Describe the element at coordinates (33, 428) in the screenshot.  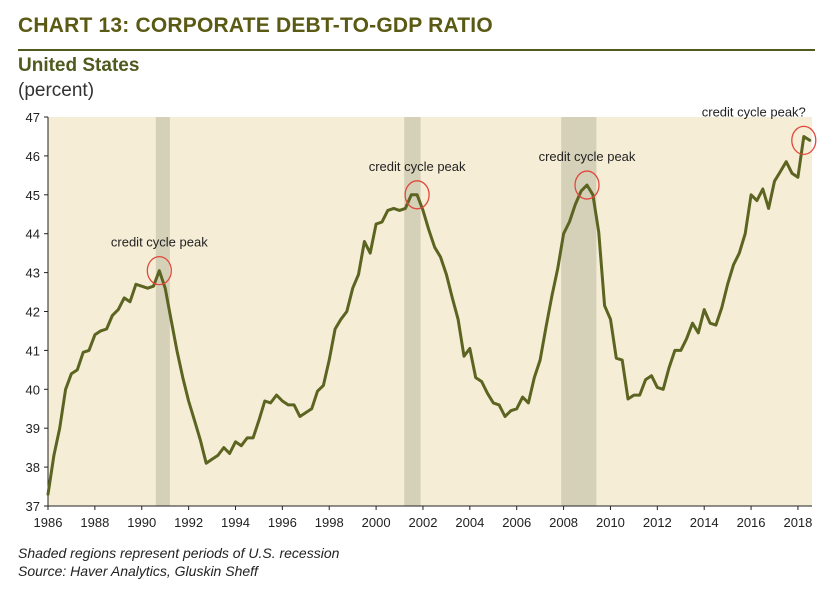
I see `y-tick-label: 39` at that location.